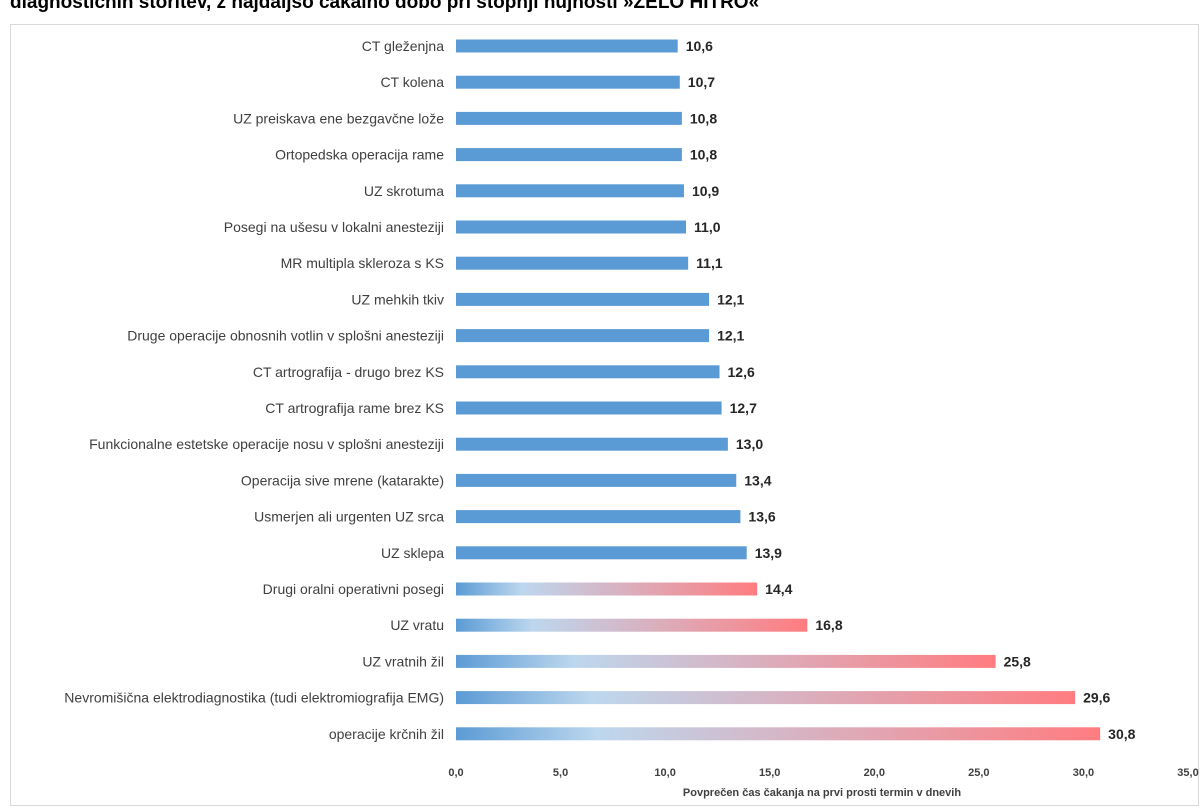  What do you see at coordinates (874, 773) in the screenshot?
I see `x-tick-label: 20,0` at bounding box center [874, 773].